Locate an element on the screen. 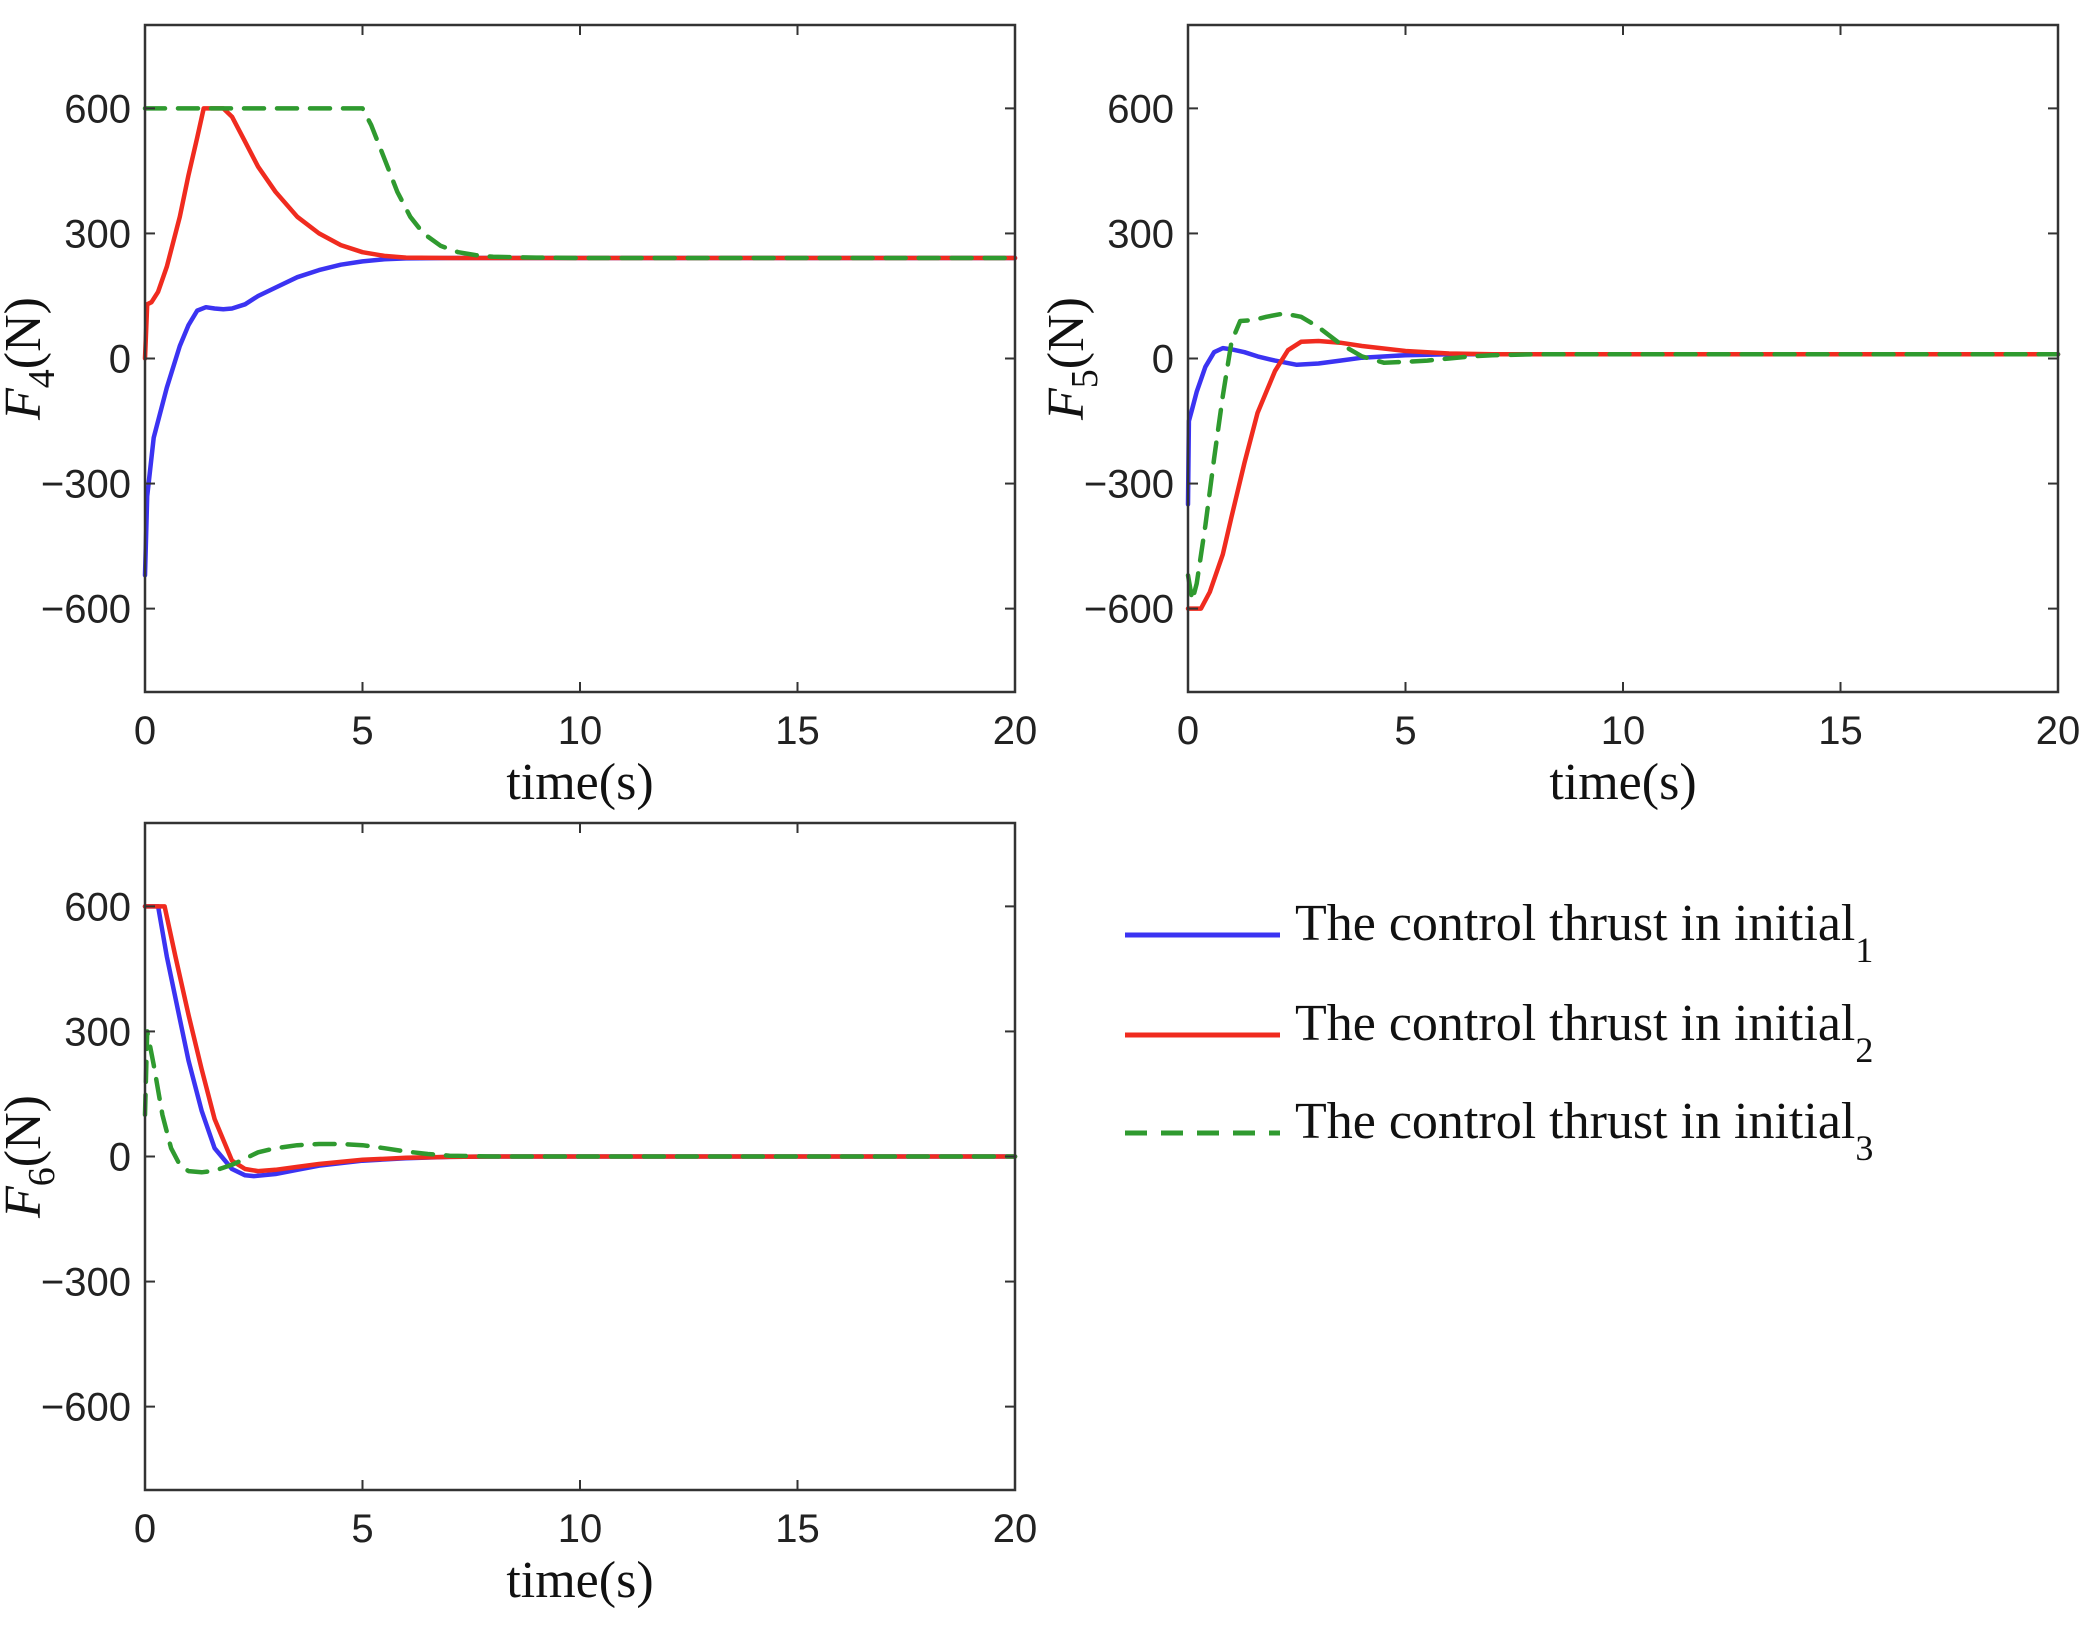 The width and height of the screenshot is (2090, 1626). y-axis-title: F5(N) is located at coordinates (1072, 359).